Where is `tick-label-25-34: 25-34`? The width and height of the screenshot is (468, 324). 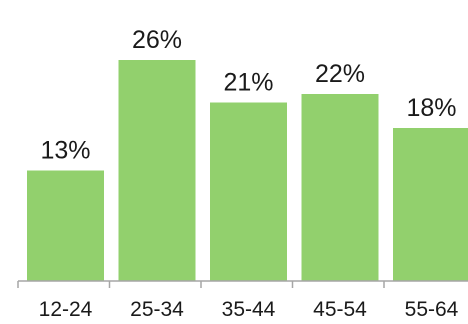
tick-label-25-34: 25-34 is located at coordinates (157, 309).